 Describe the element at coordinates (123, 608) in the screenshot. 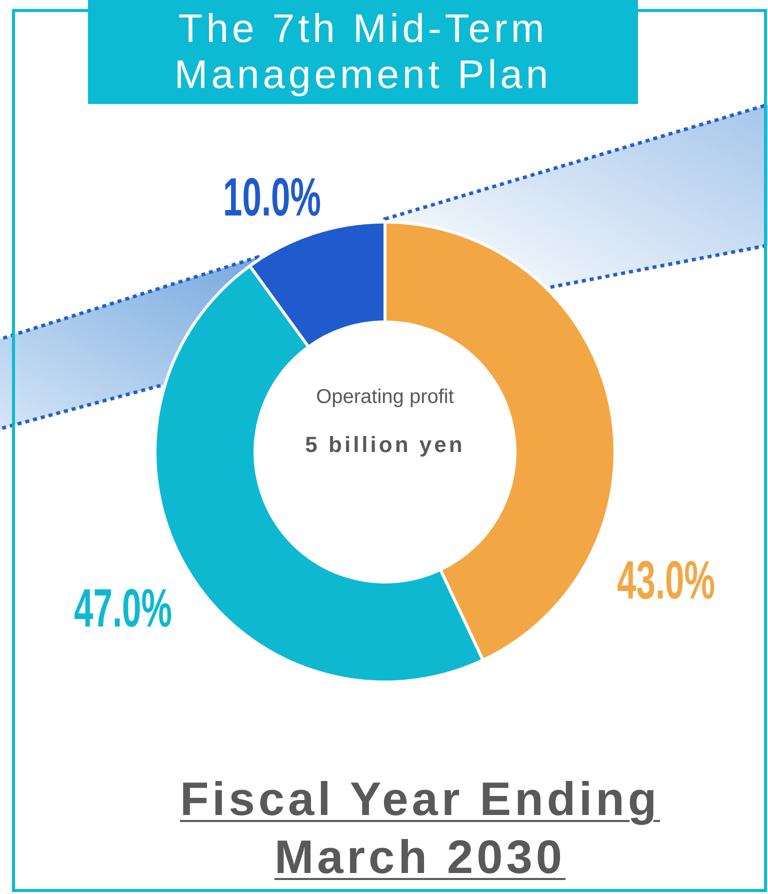

I see `data-label: 47.0%` at that location.